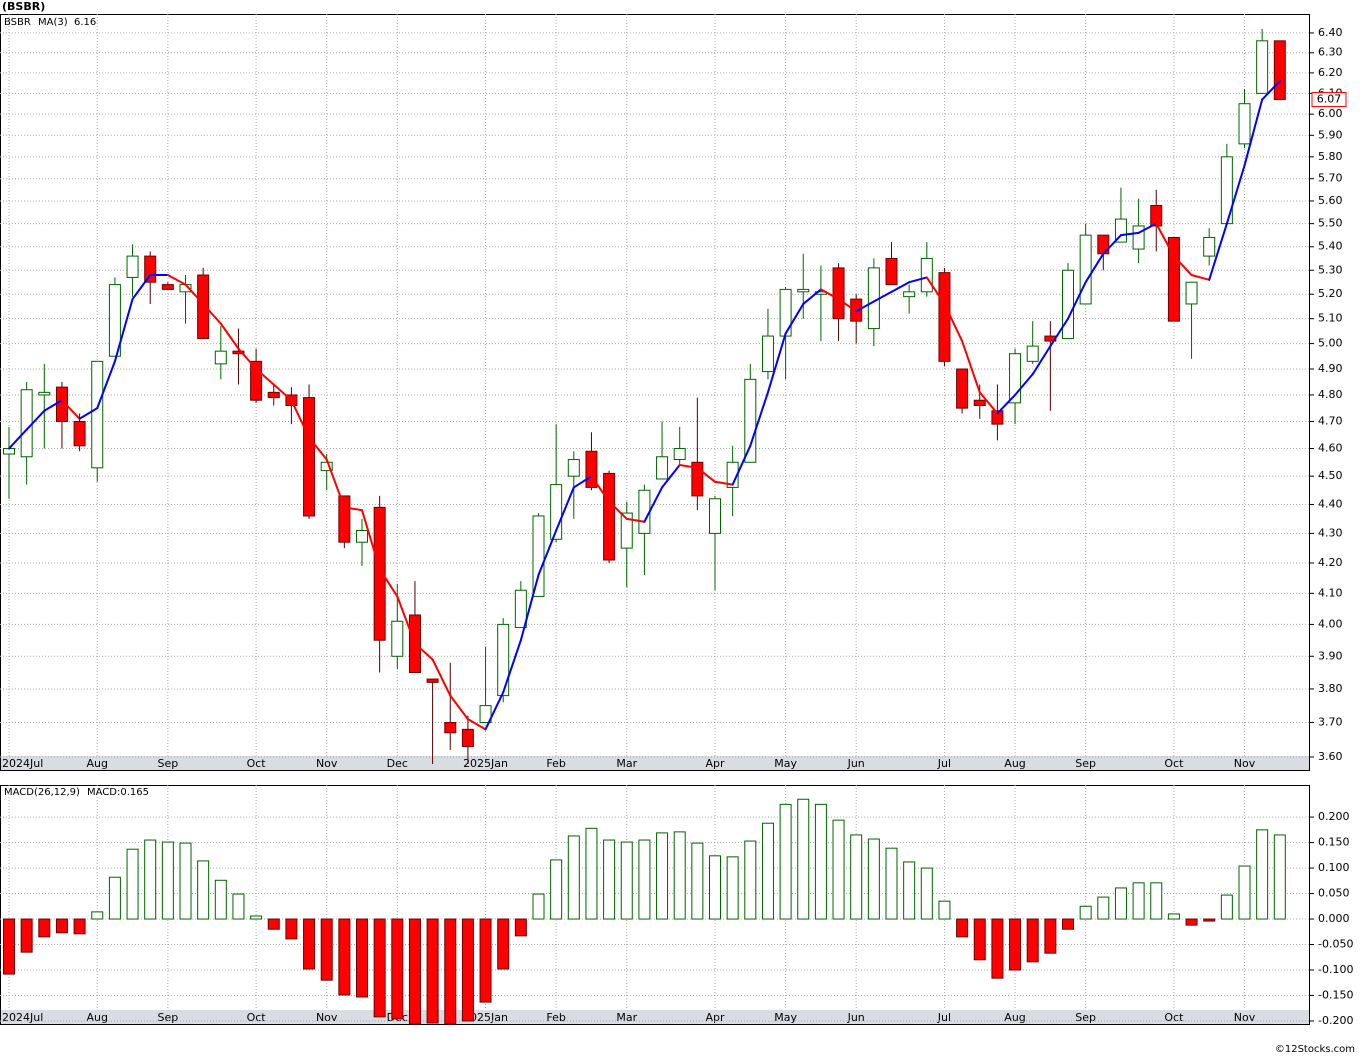 This screenshot has width=1360, height=1056. Describe the element at coordinates (1330, 532) in the screenshot. I see `y-tick-label: 4.30` at that location.